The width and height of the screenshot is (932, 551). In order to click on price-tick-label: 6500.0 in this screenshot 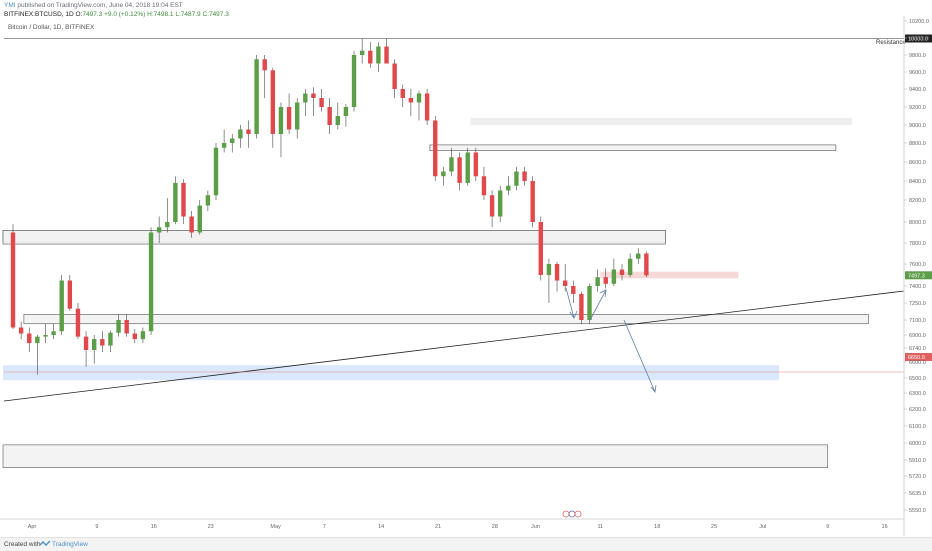, I will do `click(917, 379)`.